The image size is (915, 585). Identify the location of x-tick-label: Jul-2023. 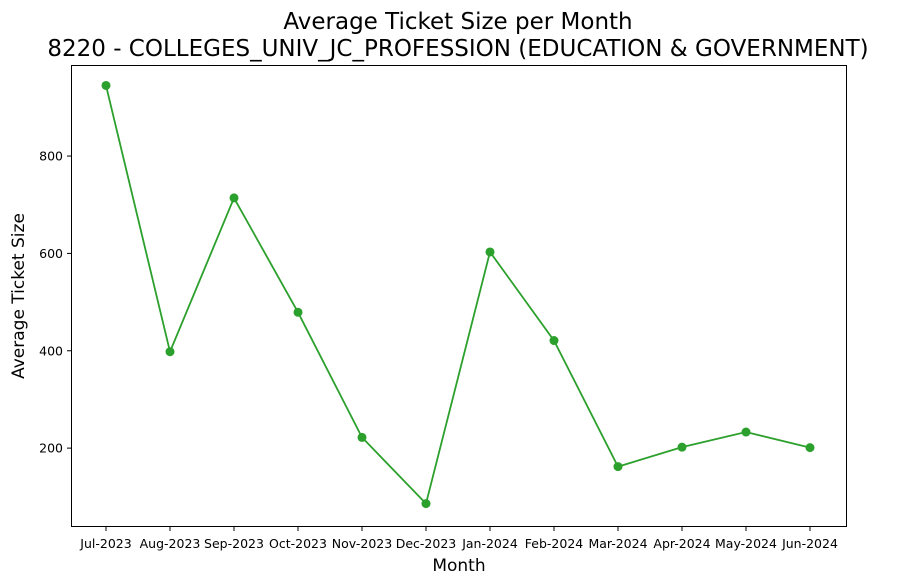
(105, 543).